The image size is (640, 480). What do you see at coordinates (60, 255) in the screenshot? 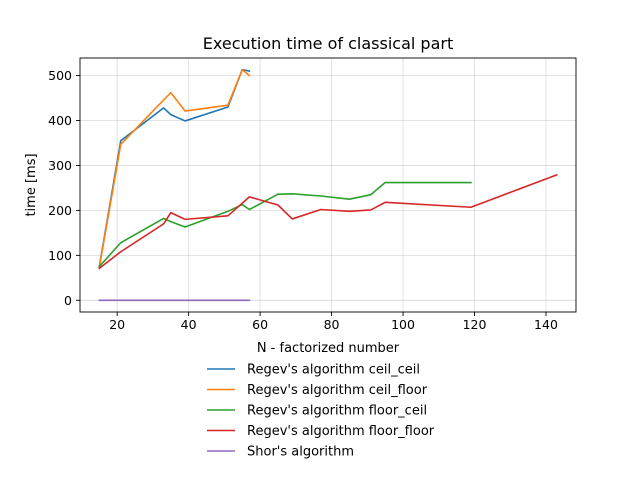
I see `y-tick-label: 100` at bounding box center [60, 255].